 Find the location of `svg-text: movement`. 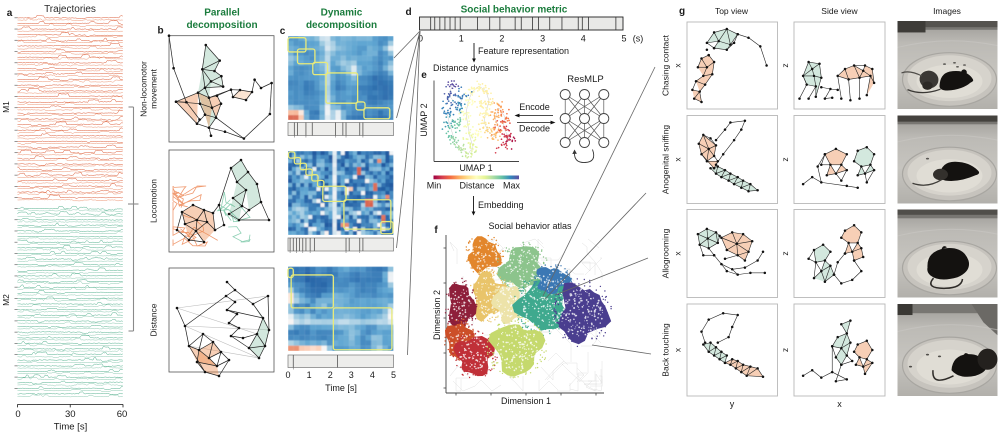

svg-text: movement is located at coordinates (154, 89).